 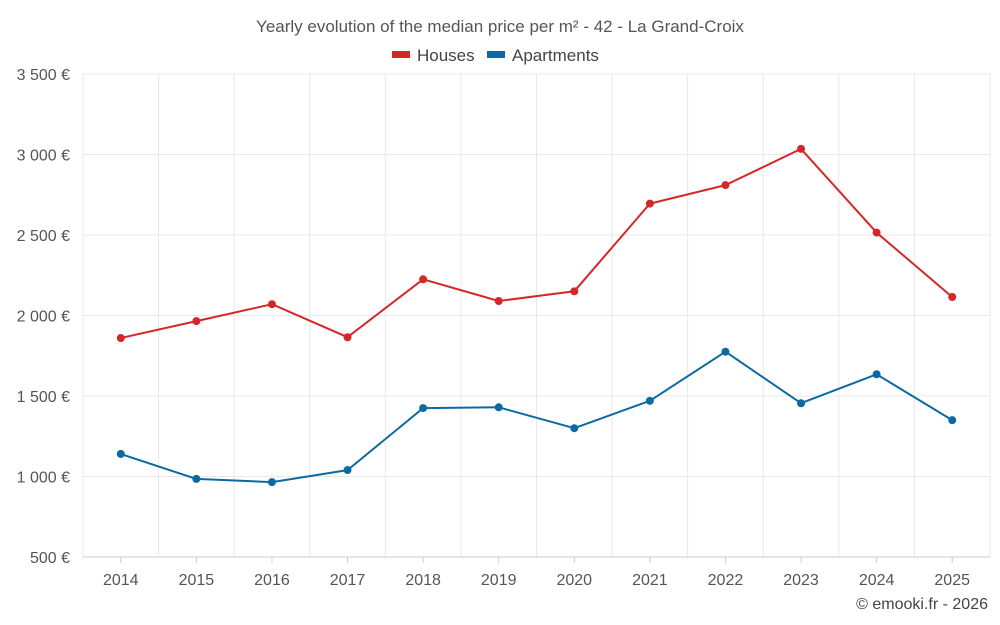 I want to click on y-tick-label: 3 500 €, so click(x=43, y=75).